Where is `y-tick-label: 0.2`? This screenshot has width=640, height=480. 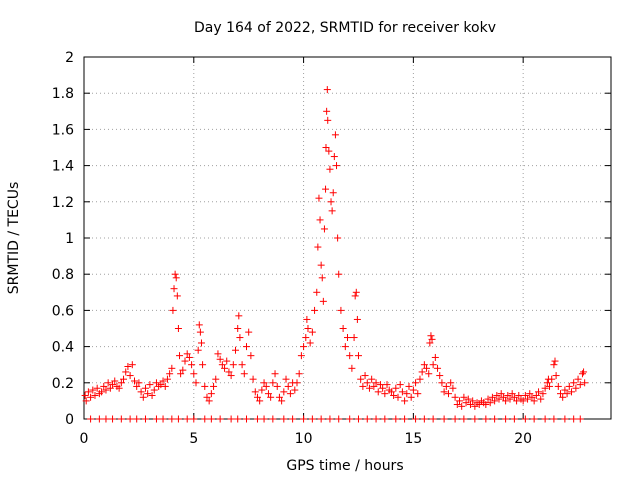 y-tick-label: 0.2 is located at coordinates (63, 384).